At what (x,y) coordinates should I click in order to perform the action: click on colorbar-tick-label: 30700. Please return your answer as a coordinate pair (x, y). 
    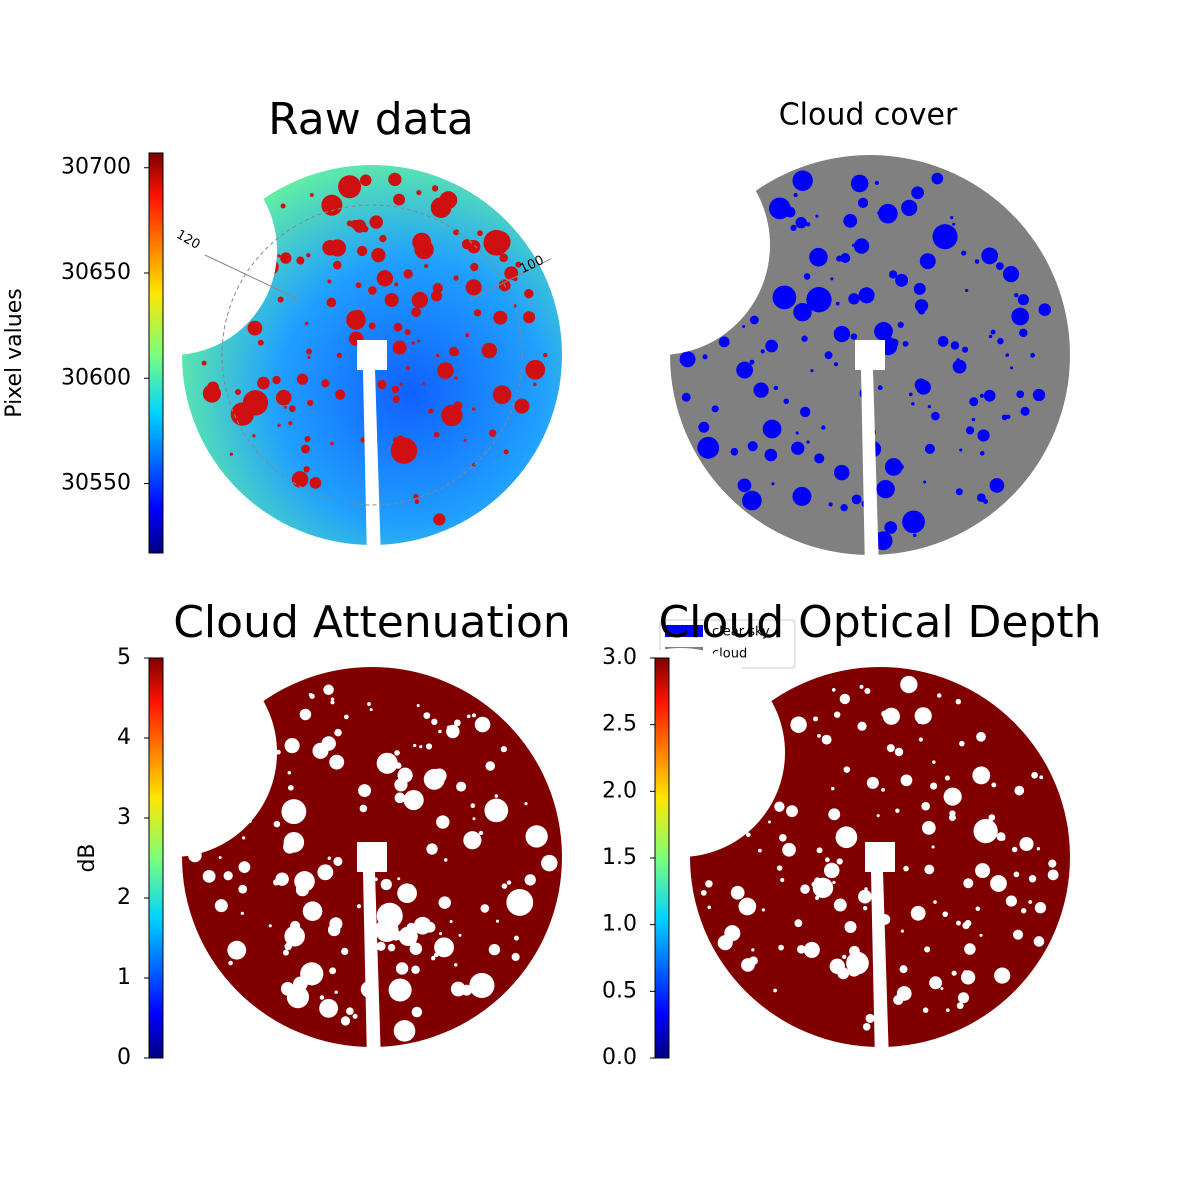
    Looking at the image, I should click on (96, 167).